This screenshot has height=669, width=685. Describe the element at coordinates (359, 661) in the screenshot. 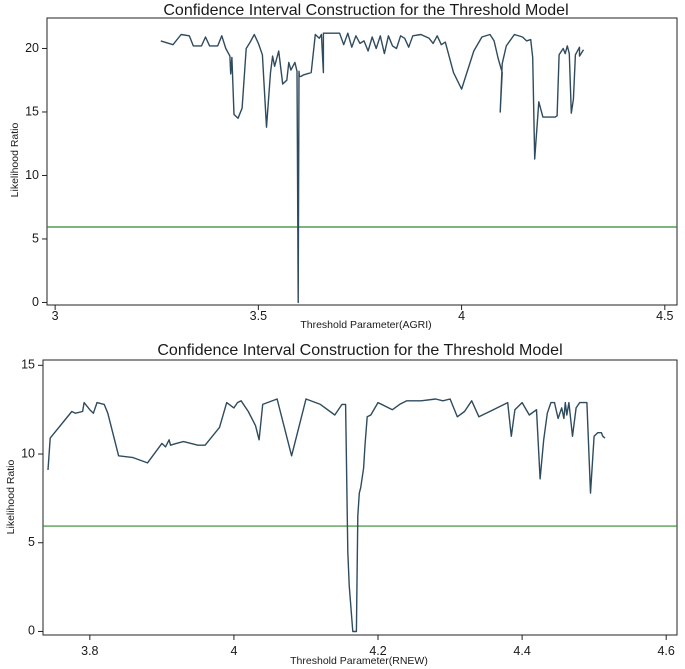

I see `x-axis-label: Threshold Parameter(RNEW)` at that location.